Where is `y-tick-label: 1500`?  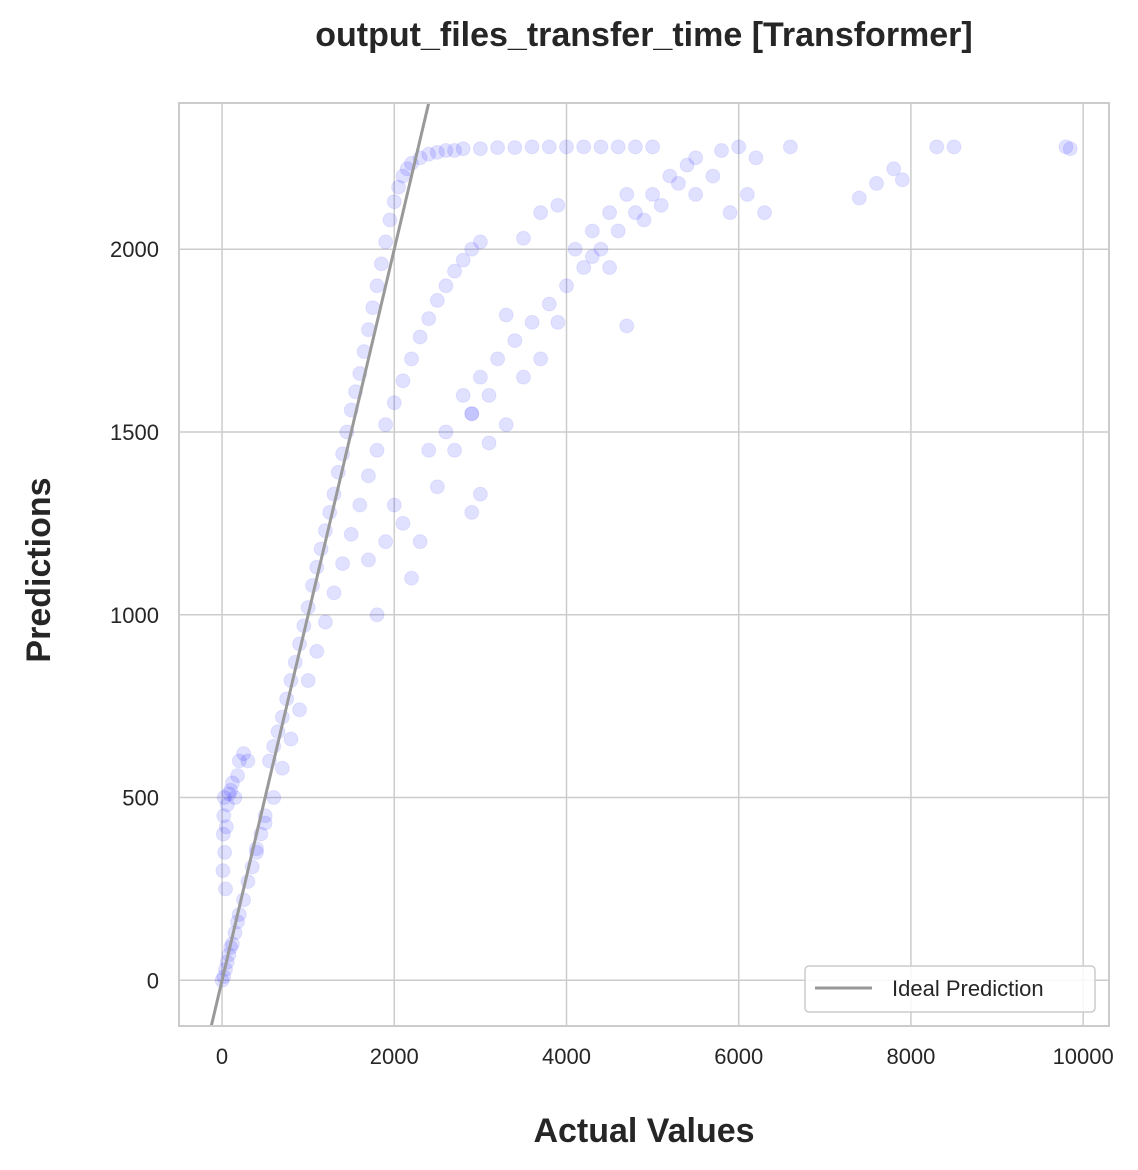
y-tick-label: 1500 is located at coordinates (134, 432).